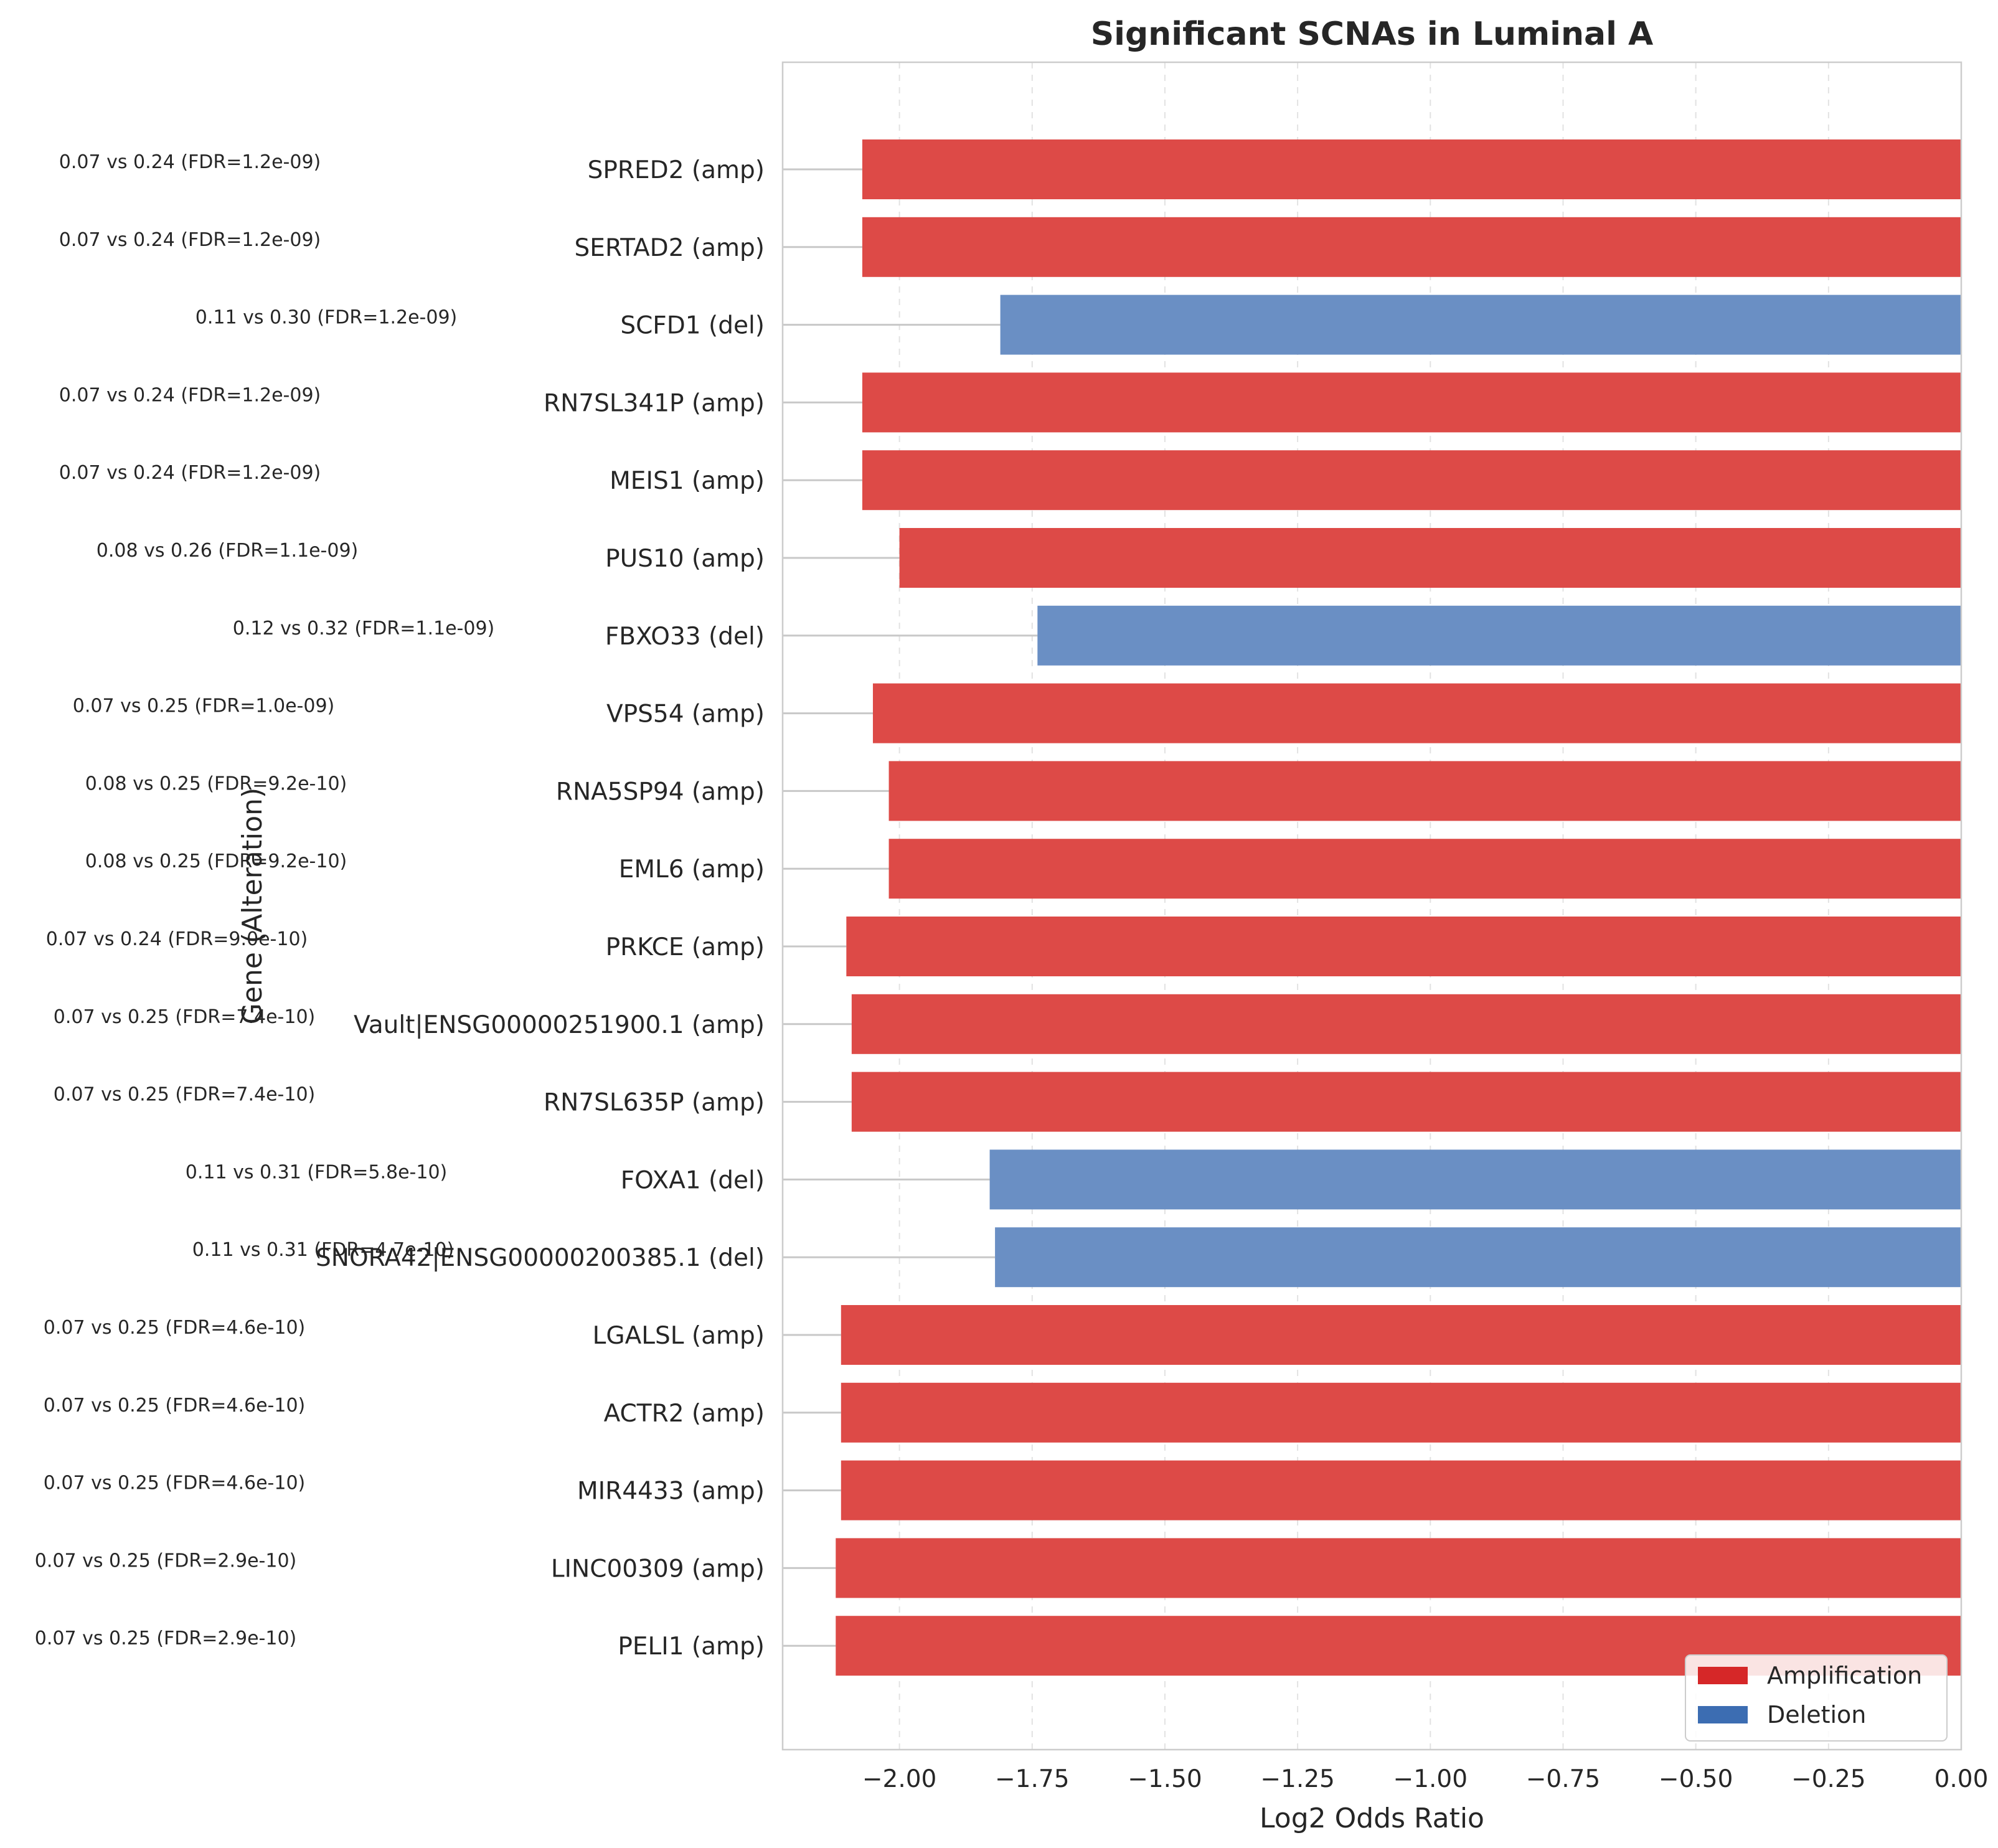  Describe the element at coordinates (685, 559) in the screenshot. I see `gene-label: PUS10 (amp)` at that location.